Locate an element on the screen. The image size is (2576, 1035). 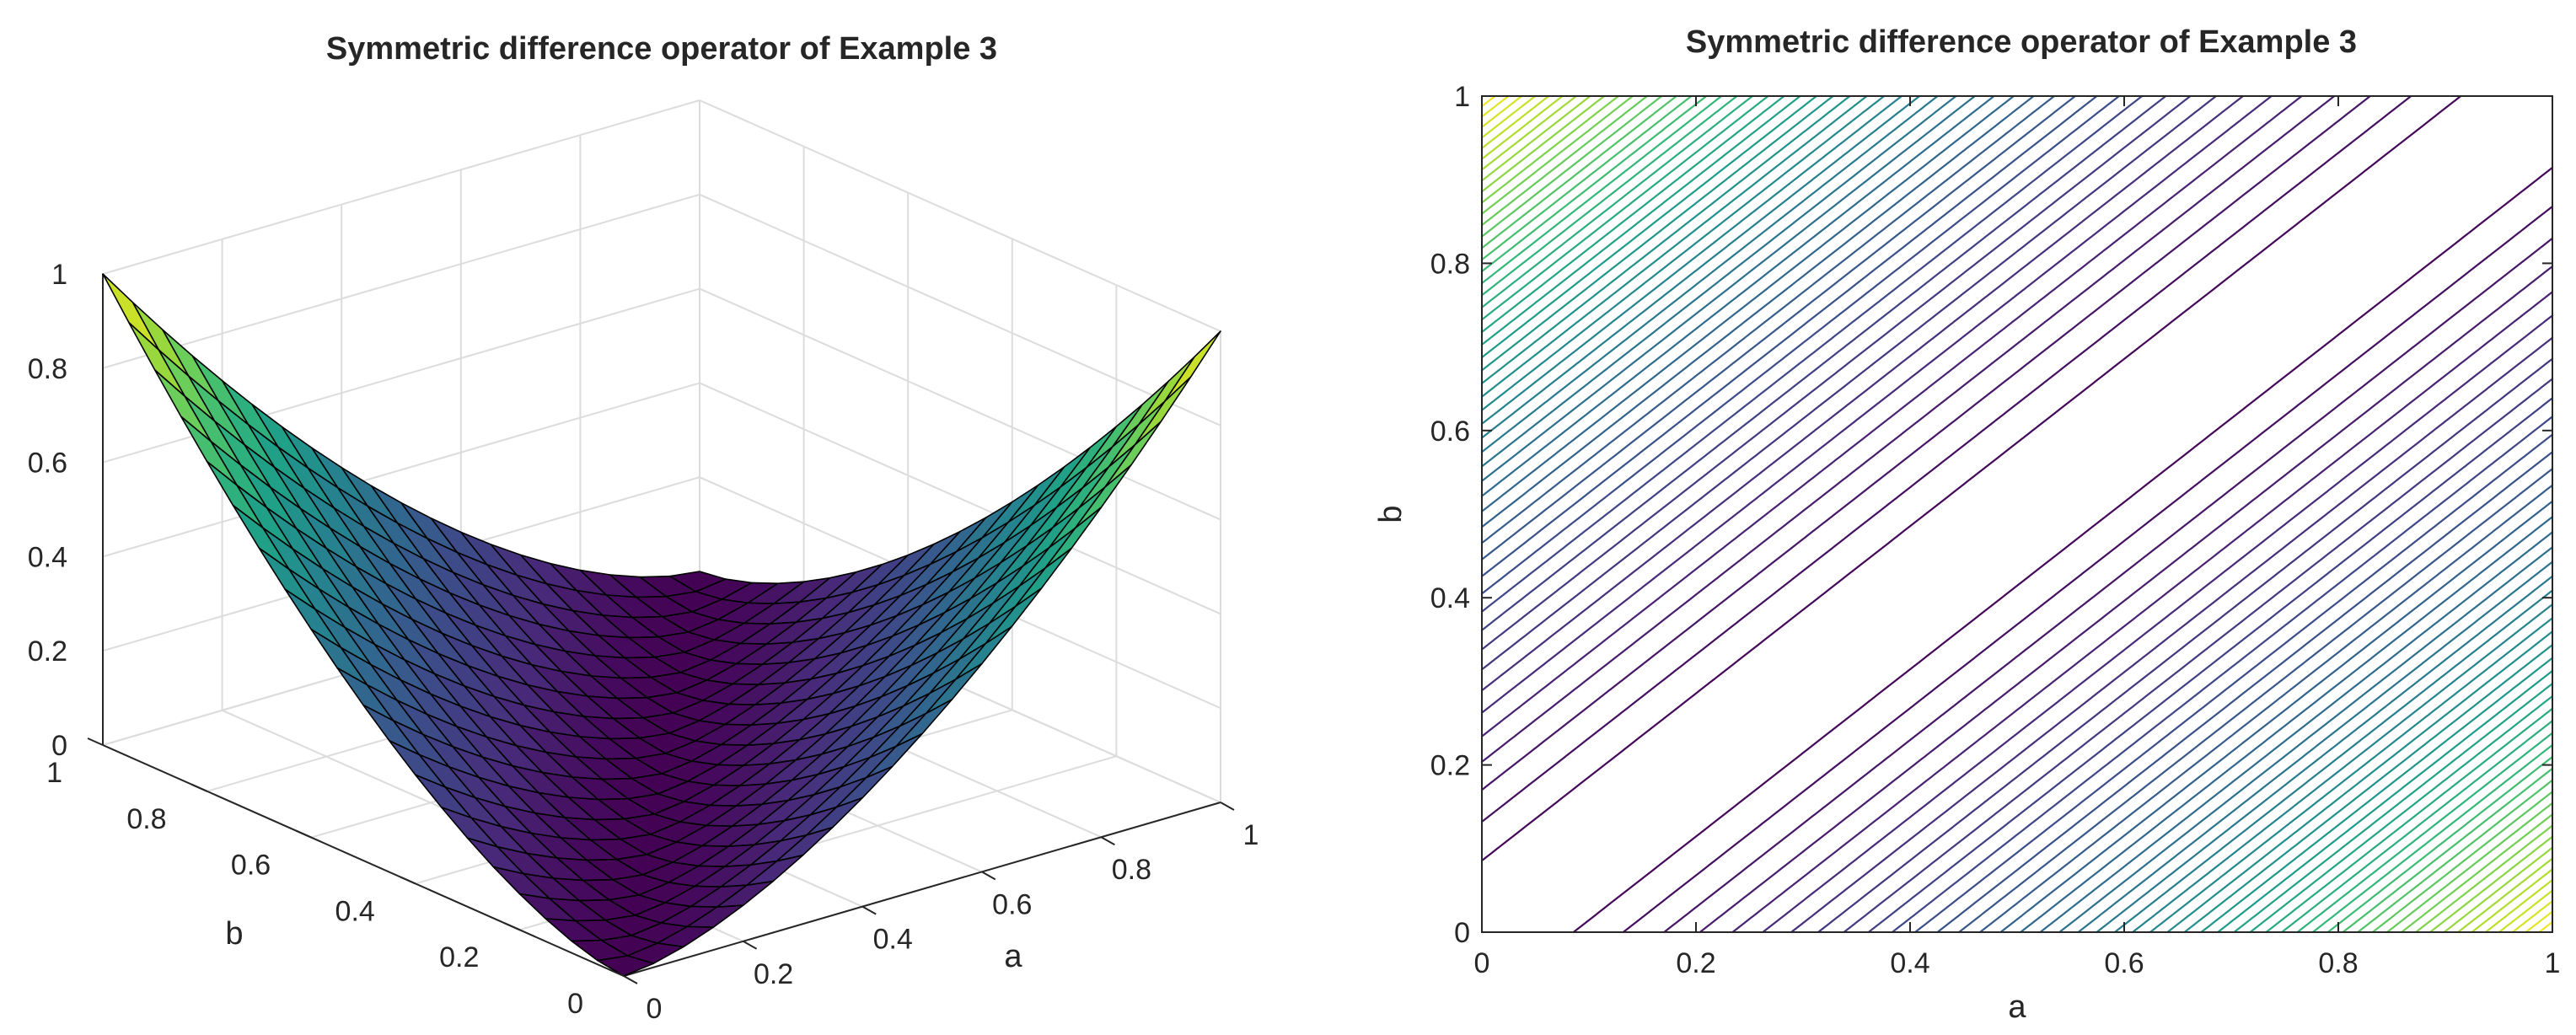
contour-x-tick-label: 0.6 is located at coordinates (2124, 963).